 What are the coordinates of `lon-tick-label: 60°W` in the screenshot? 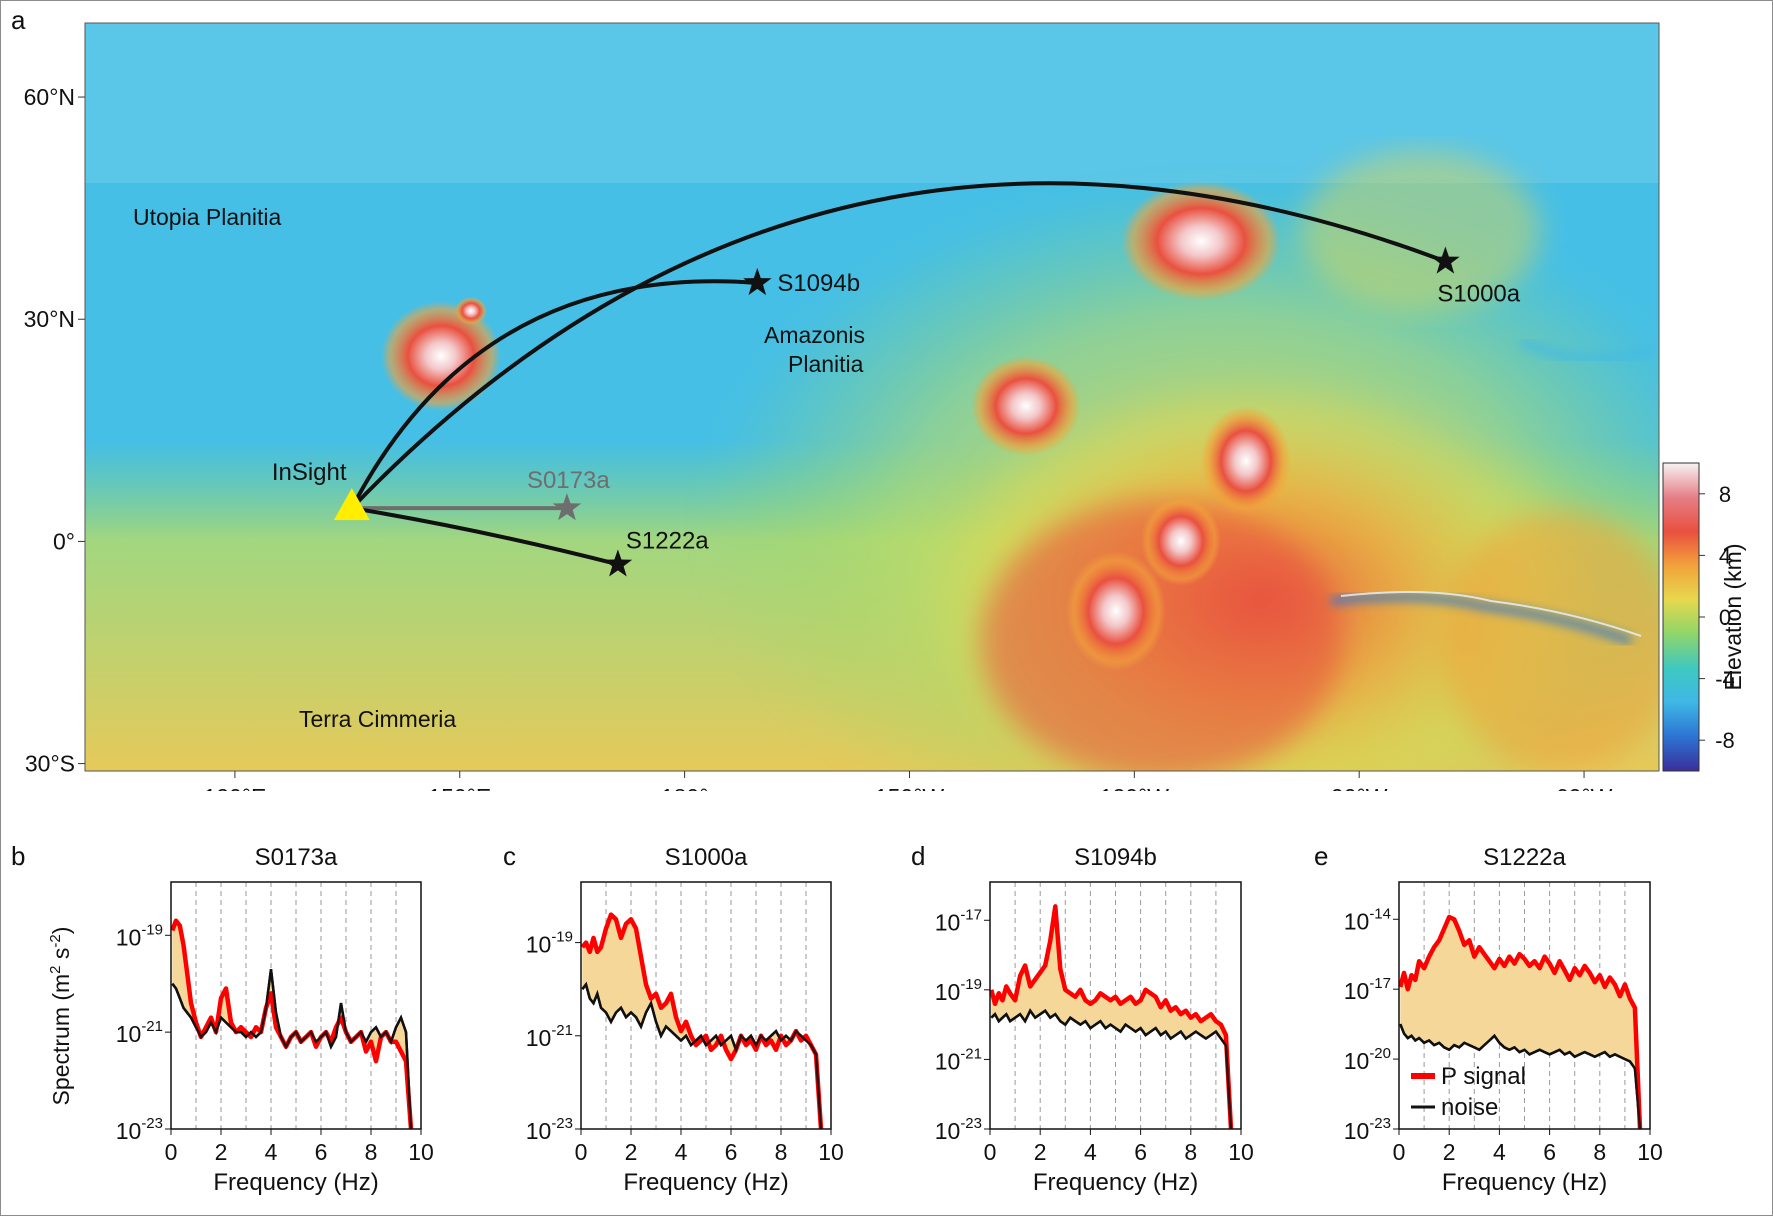 It's located at (1584, 787).